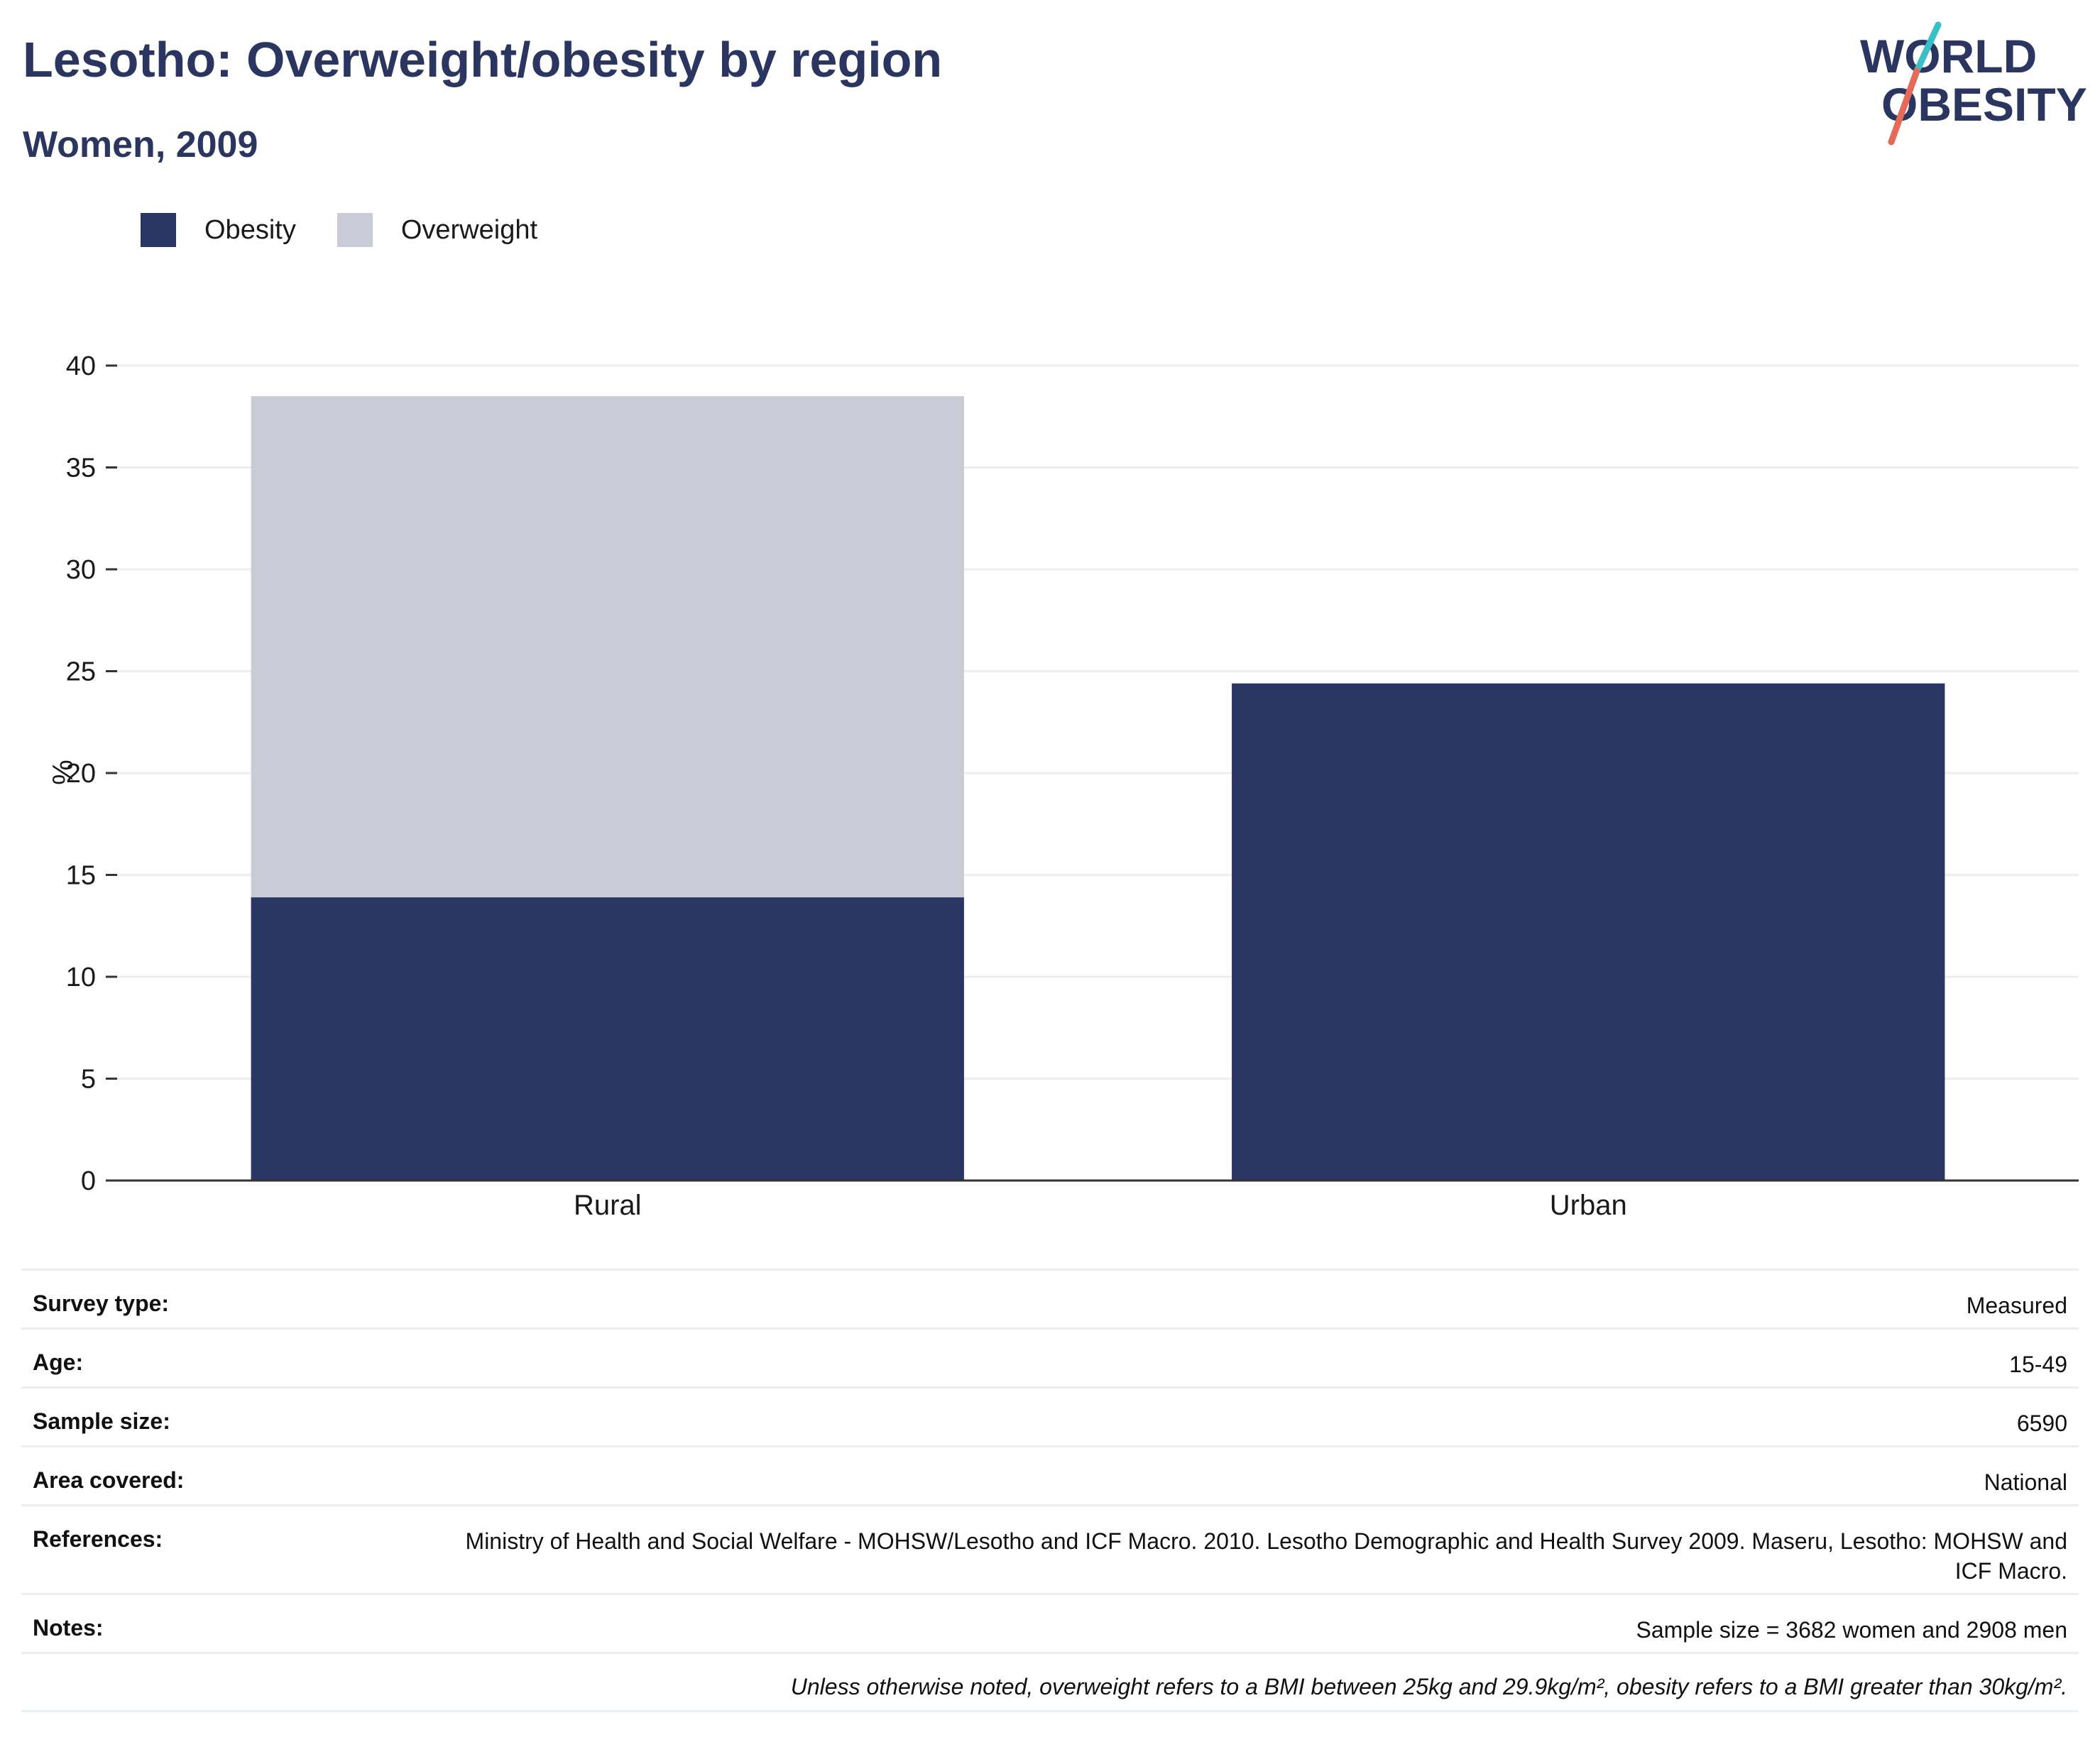 The image size is (2100, 1747). What do you see at coordinates (1050, 1711) in the screenshot?
I see `table-bottom-border` at bounding box center [1050, 1711].